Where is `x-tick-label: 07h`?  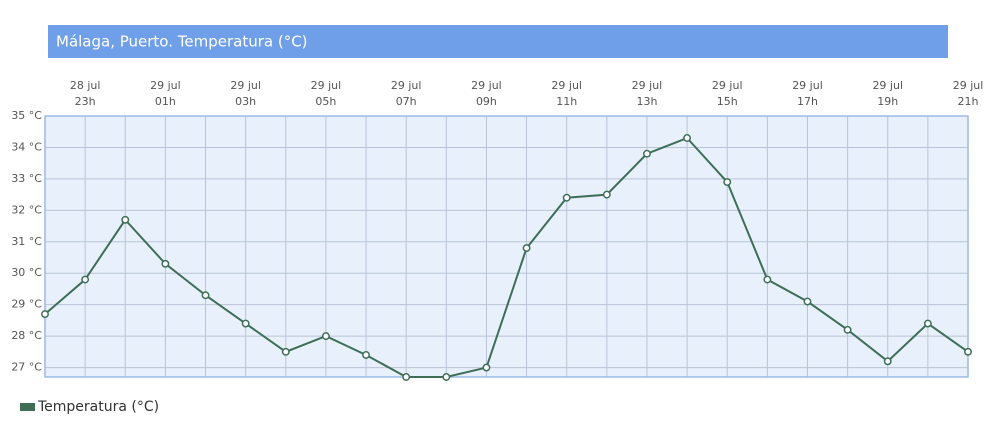
x-tick-label: 07h is located at coordinates (406, 101).